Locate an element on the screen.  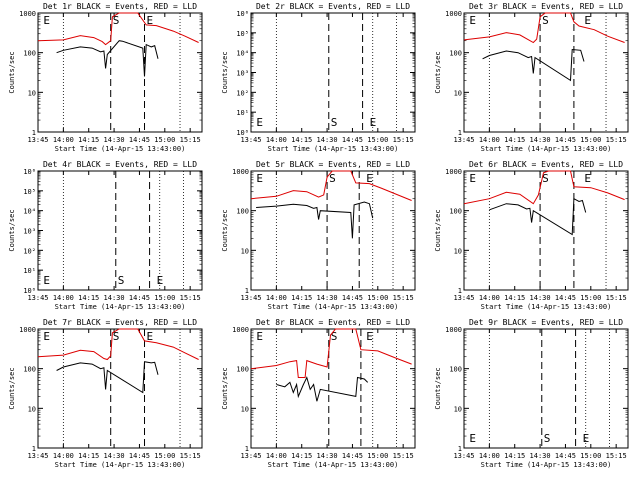
y-tick-label: 10² is located at coordinates (242, 93).